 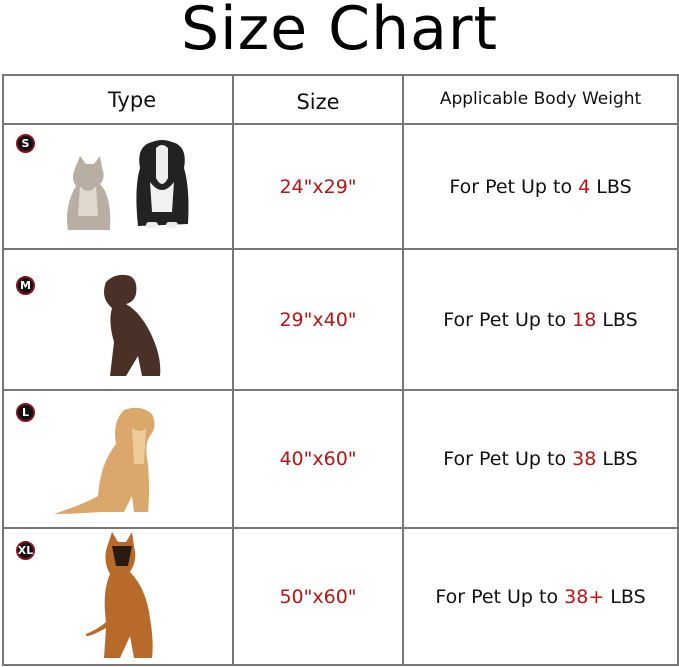 I want to click on weight-value: For Pet Up to 38 LBS, so click(x=540, y=459).